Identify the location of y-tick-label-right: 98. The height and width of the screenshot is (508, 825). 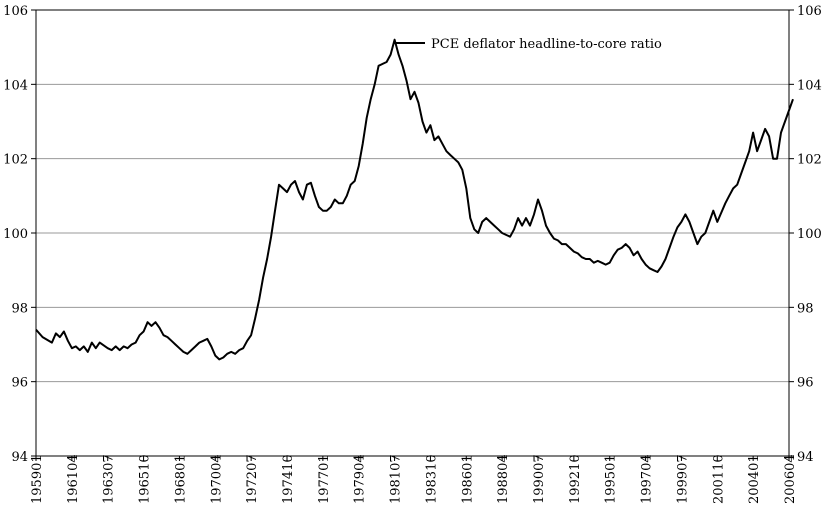
(805, 308).